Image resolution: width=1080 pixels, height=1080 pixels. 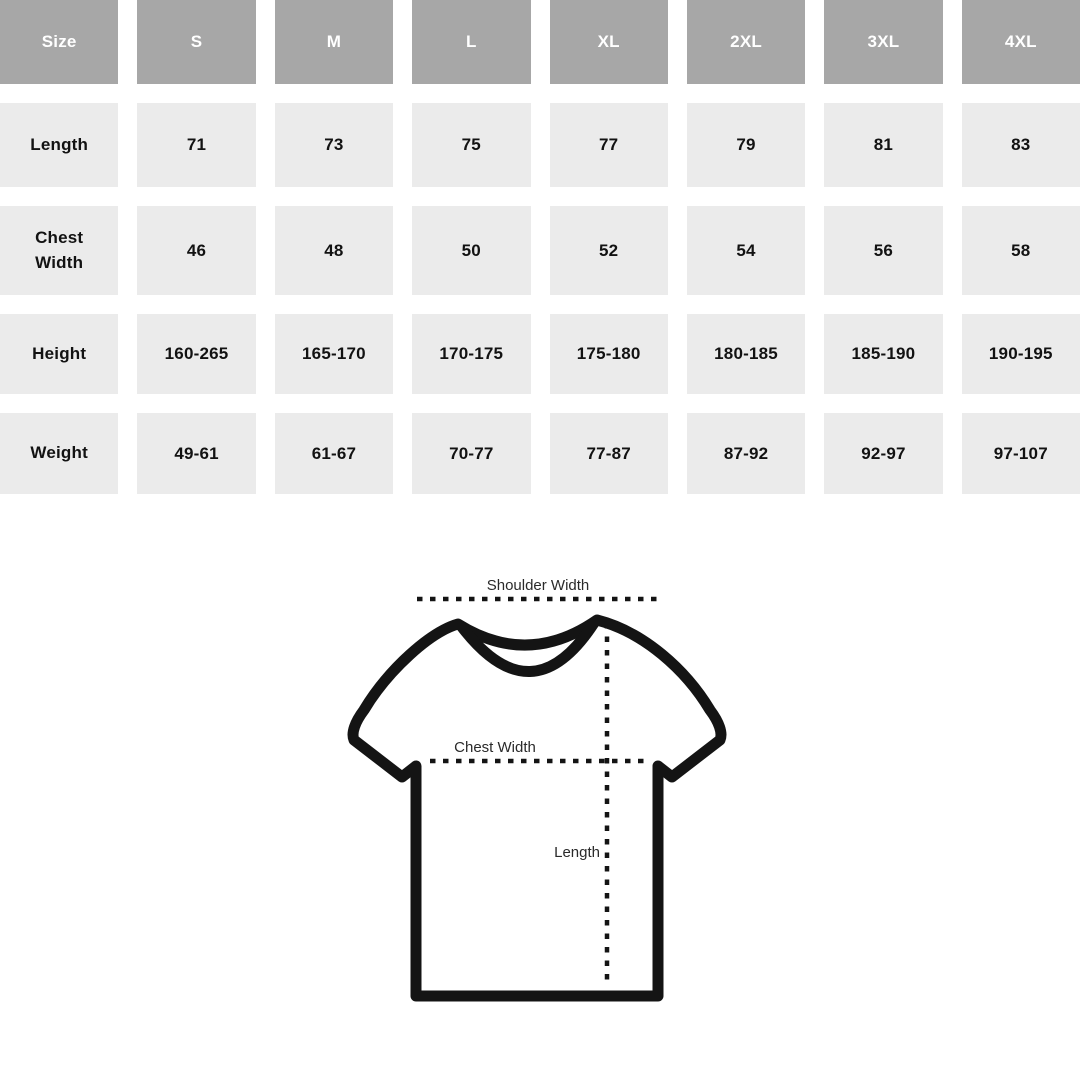 What do you see at coordinates (196, 42) in the screenshot?
I see `column-header-s: S` at bounding box center [196, 42].